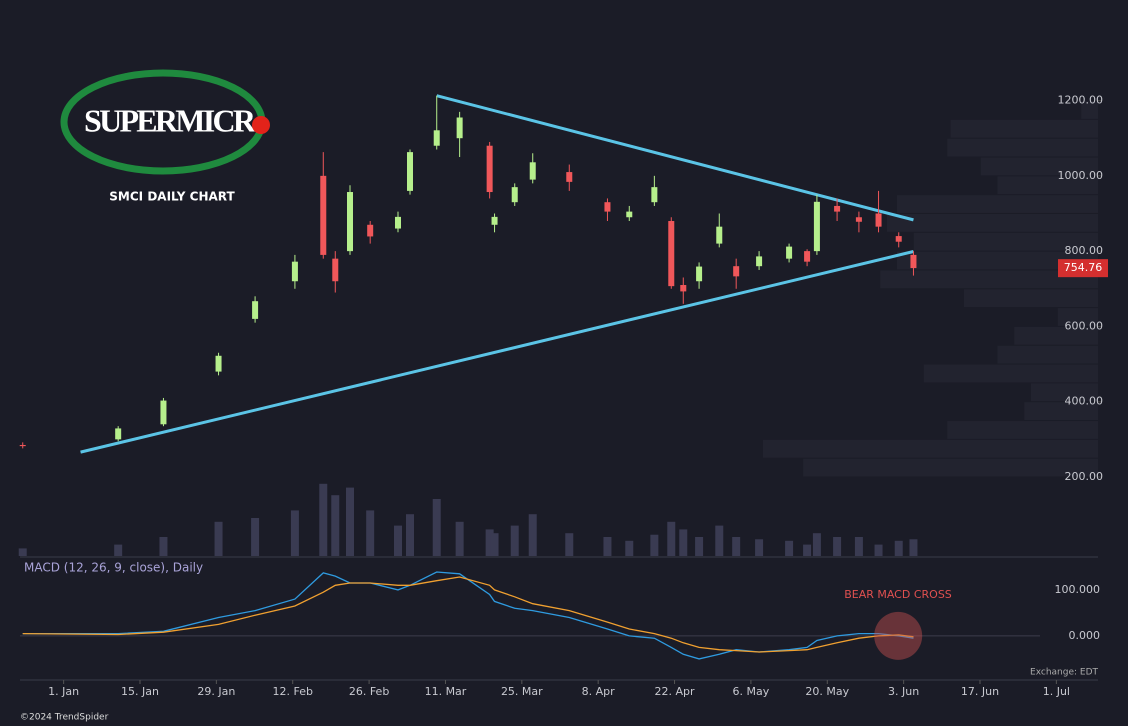 Image resolution: width=1128 pixels, height=726 pixels. What do you see at coordinates (1084, 401) in the screenshot?
I see `y-tick-label: 400.00` at bounding box center [1084, 401].